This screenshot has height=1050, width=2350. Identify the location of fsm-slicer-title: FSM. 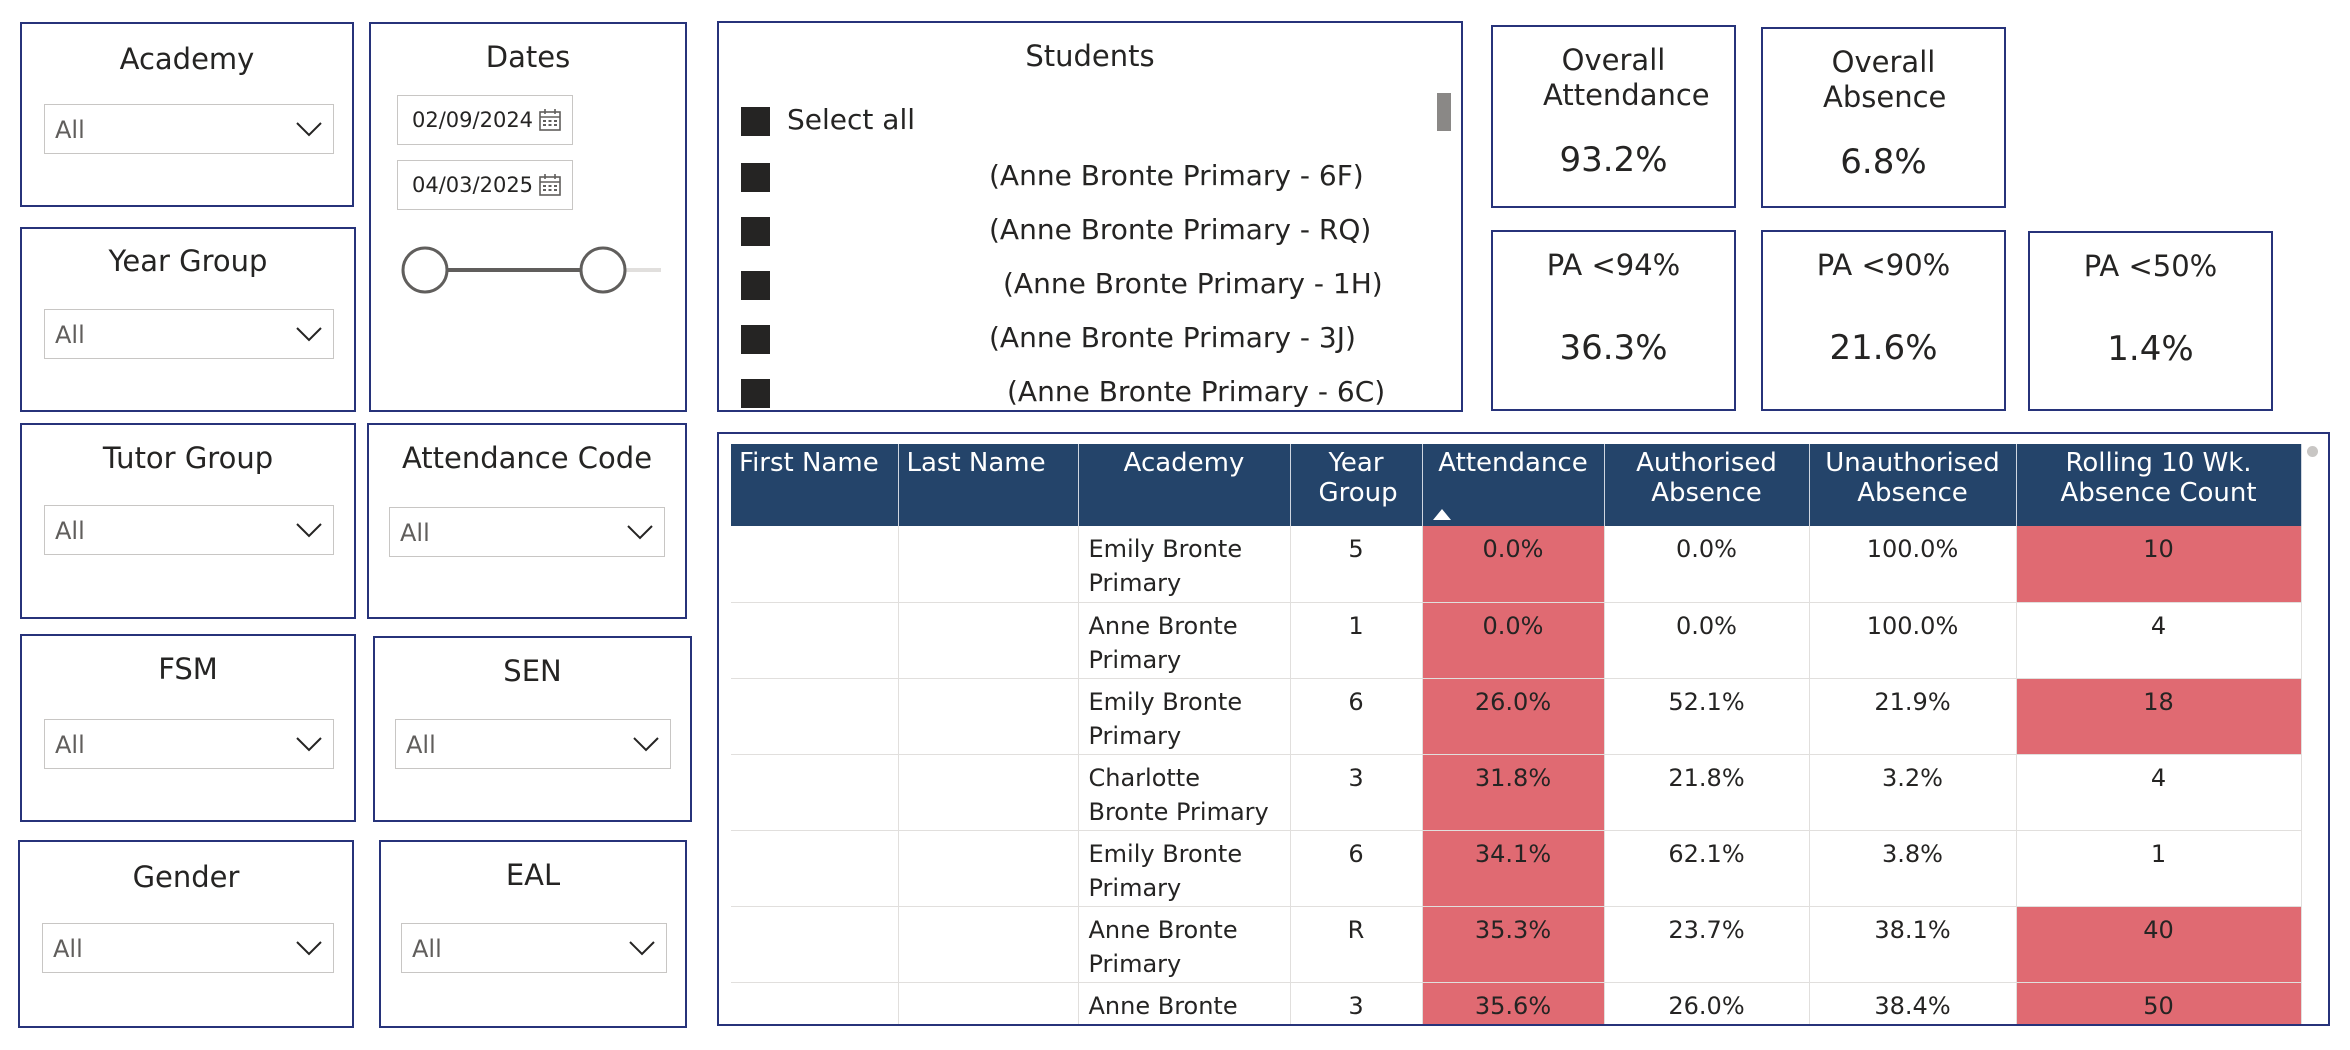
(188, 669).